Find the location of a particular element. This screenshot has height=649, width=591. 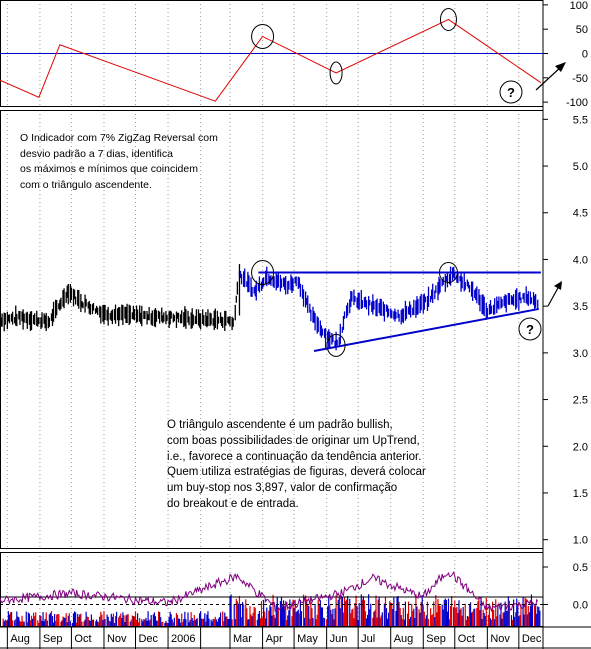

zigzag-question-label: ? is located at coordinates (511, 92).